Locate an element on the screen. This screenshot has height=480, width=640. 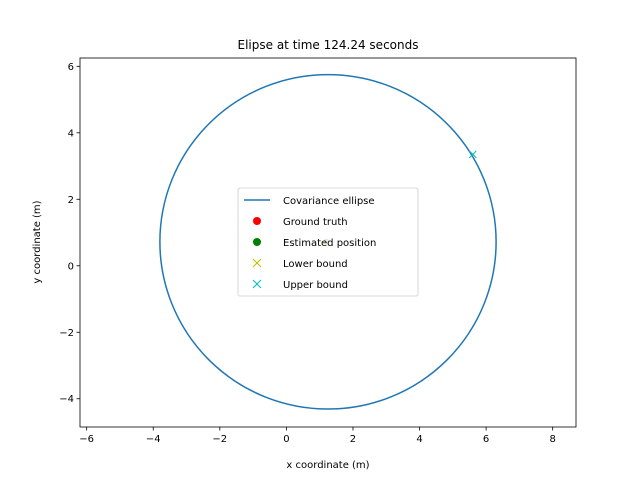
legend-label: Covariance ellipse is located at coordinates (329, 201).